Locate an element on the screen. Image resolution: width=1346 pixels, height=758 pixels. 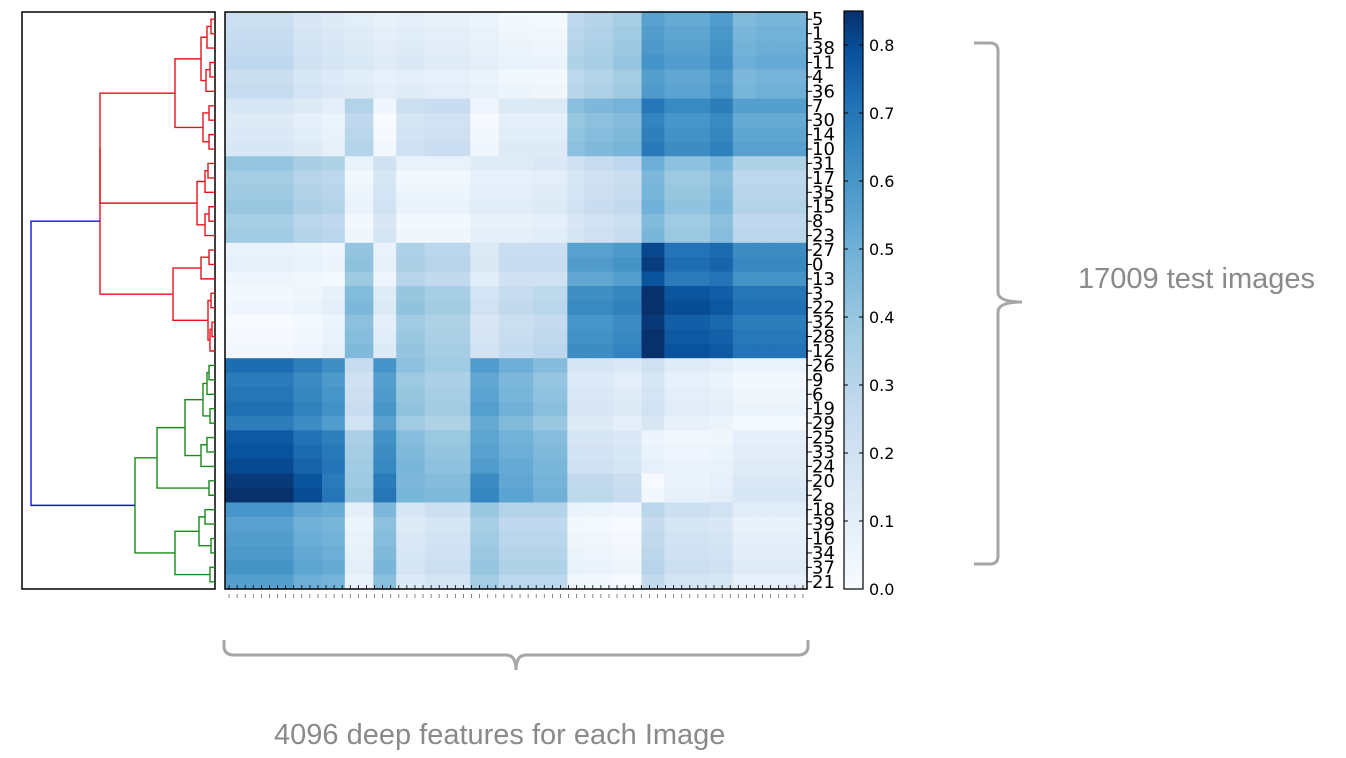
row-label: 15 is located at coordinates (823, 207).